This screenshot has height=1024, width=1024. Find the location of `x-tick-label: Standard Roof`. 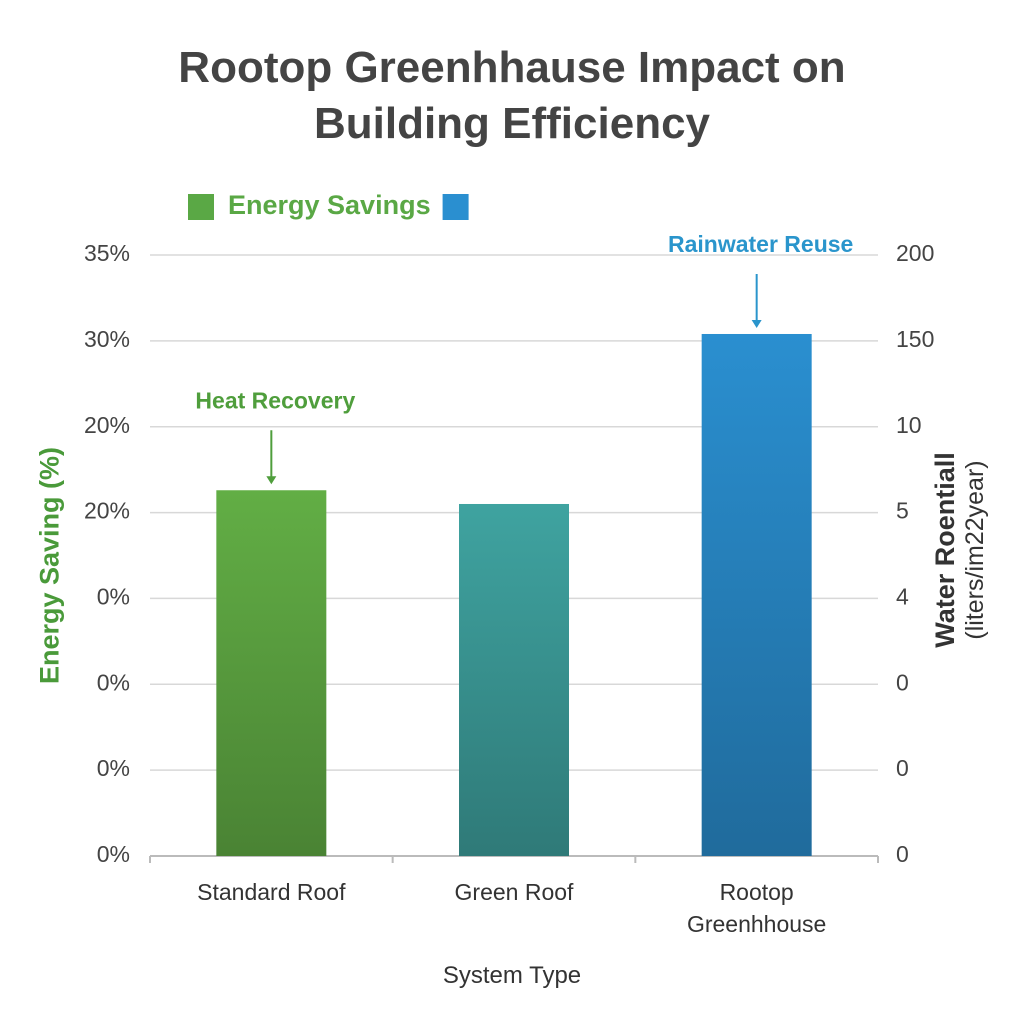

x-tick-label: Standard Roof is located at coordinates (271, 892).